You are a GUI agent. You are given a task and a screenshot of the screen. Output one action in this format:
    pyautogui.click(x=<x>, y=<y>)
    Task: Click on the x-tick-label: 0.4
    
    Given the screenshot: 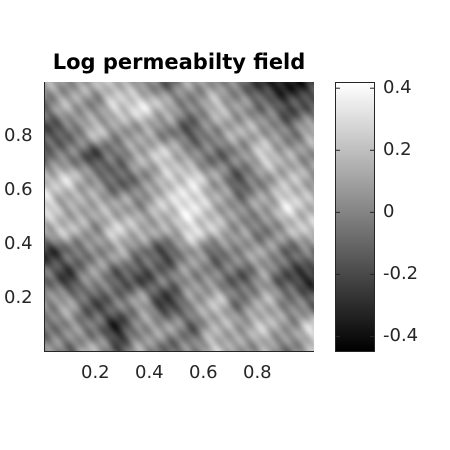 What is the action you would take?
    pyautogui.click(x=149, y=372)
    